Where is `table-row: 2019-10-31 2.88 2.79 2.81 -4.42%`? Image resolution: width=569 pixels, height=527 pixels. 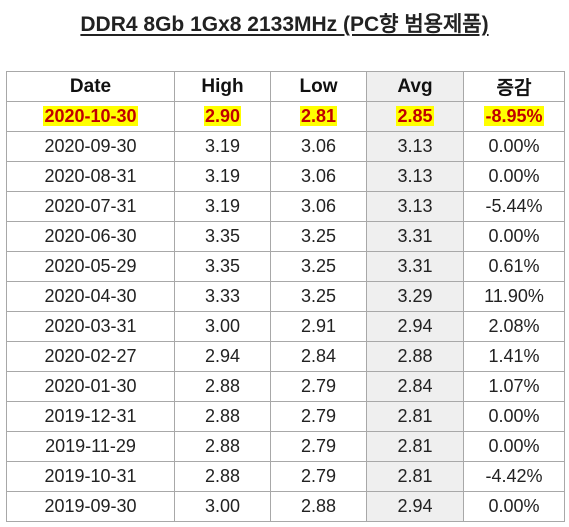 table-row: 2019-10-31 2.88 2.79 2.81 -4.42% is located at coordinates (285, 476).